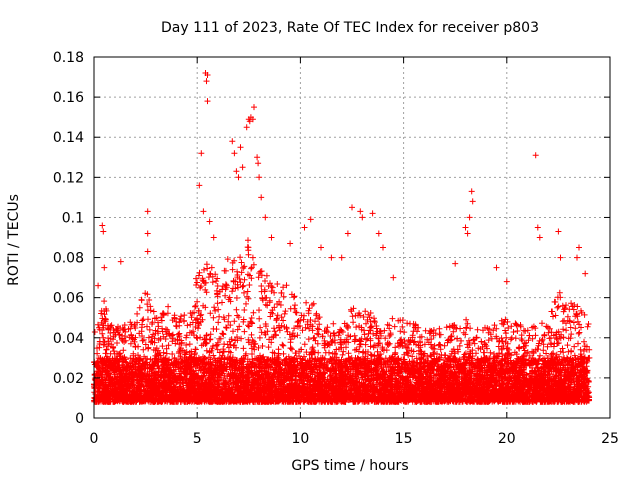 The width and height of the screenshot is (640, 480). I want to click on x-tick-labels: 0 5 10 15 20 25, so click(354, 439).